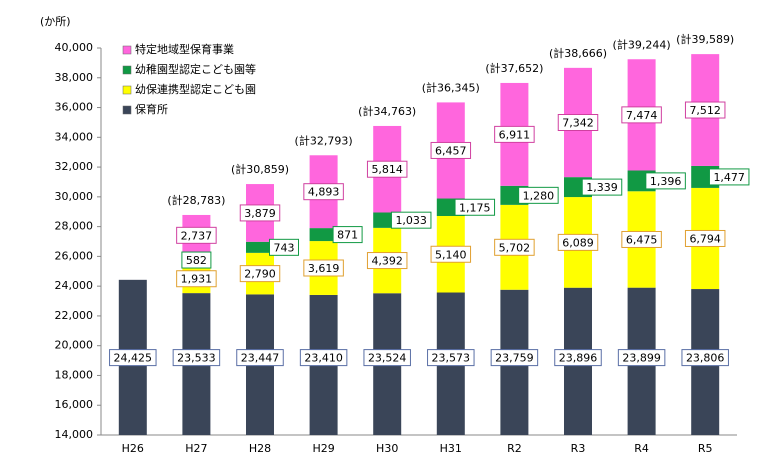 This screenshot has height=467, width=783. What do you see at coordinates (451, 150) in the screenshot?
I see `data-label: 6,457` at bounding box center [451, 150].